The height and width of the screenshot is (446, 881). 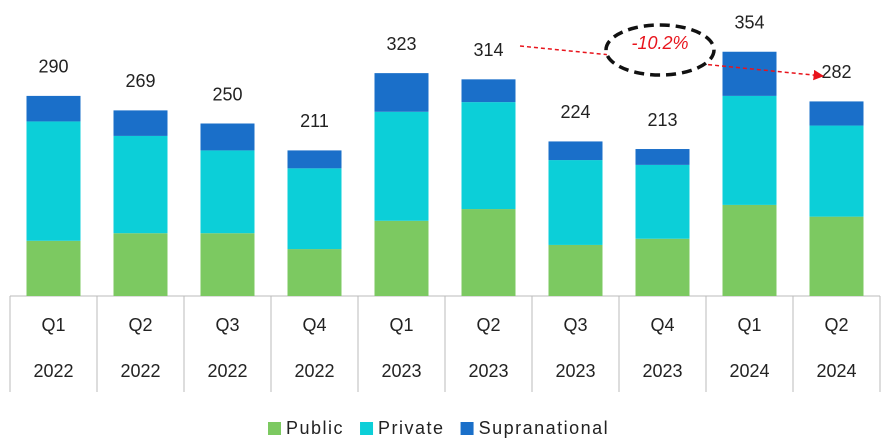 What do you see at coordinates (836, 72) in the screenshot?
I see `total-label: 282` at bounding box center [836, 72].